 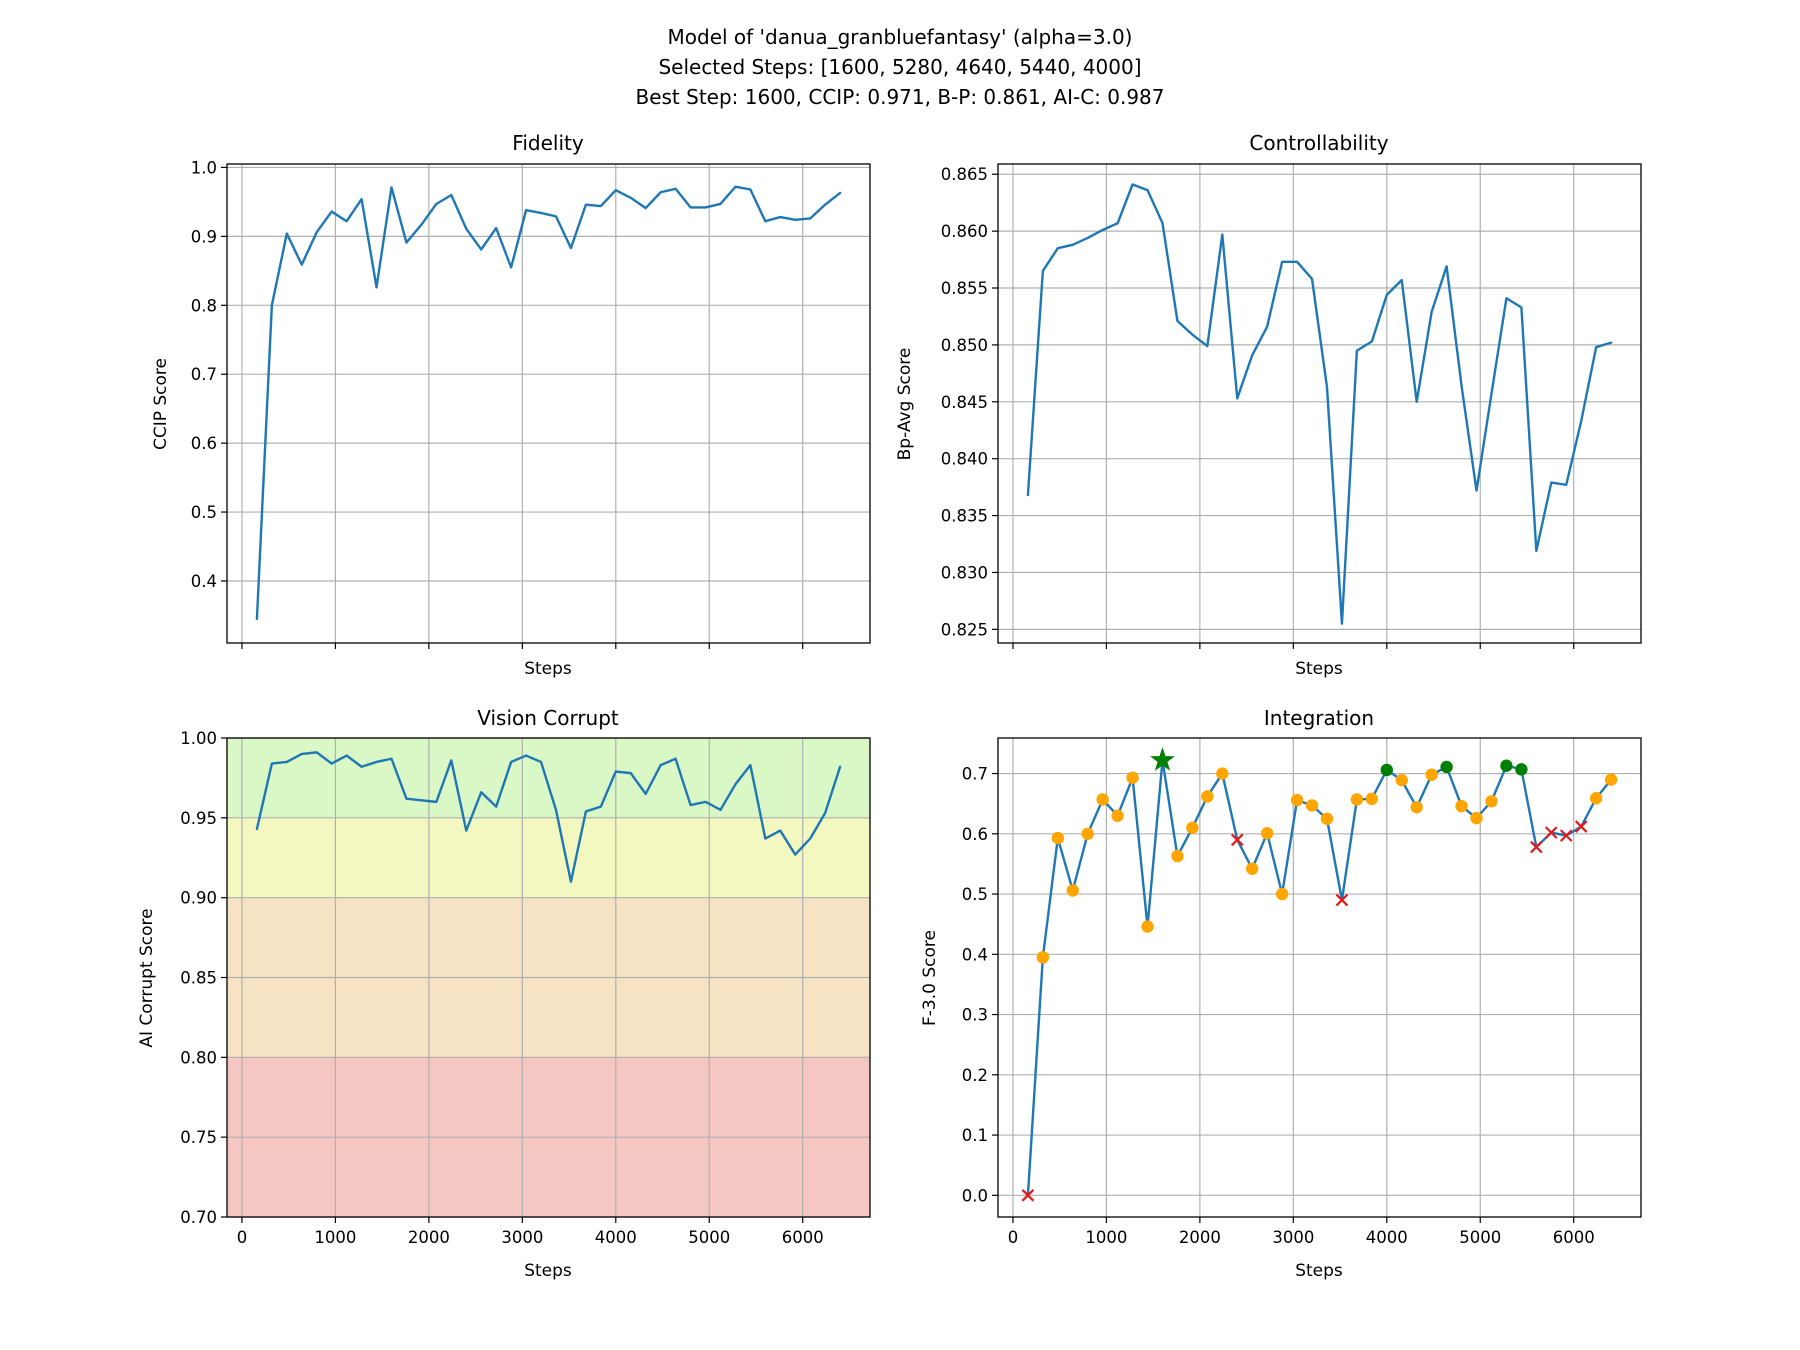 What do you see at coordinates (1319, 718) in the screenshot?
I see `panel-integration-title: Integration` at bounding box center [1319, 718].